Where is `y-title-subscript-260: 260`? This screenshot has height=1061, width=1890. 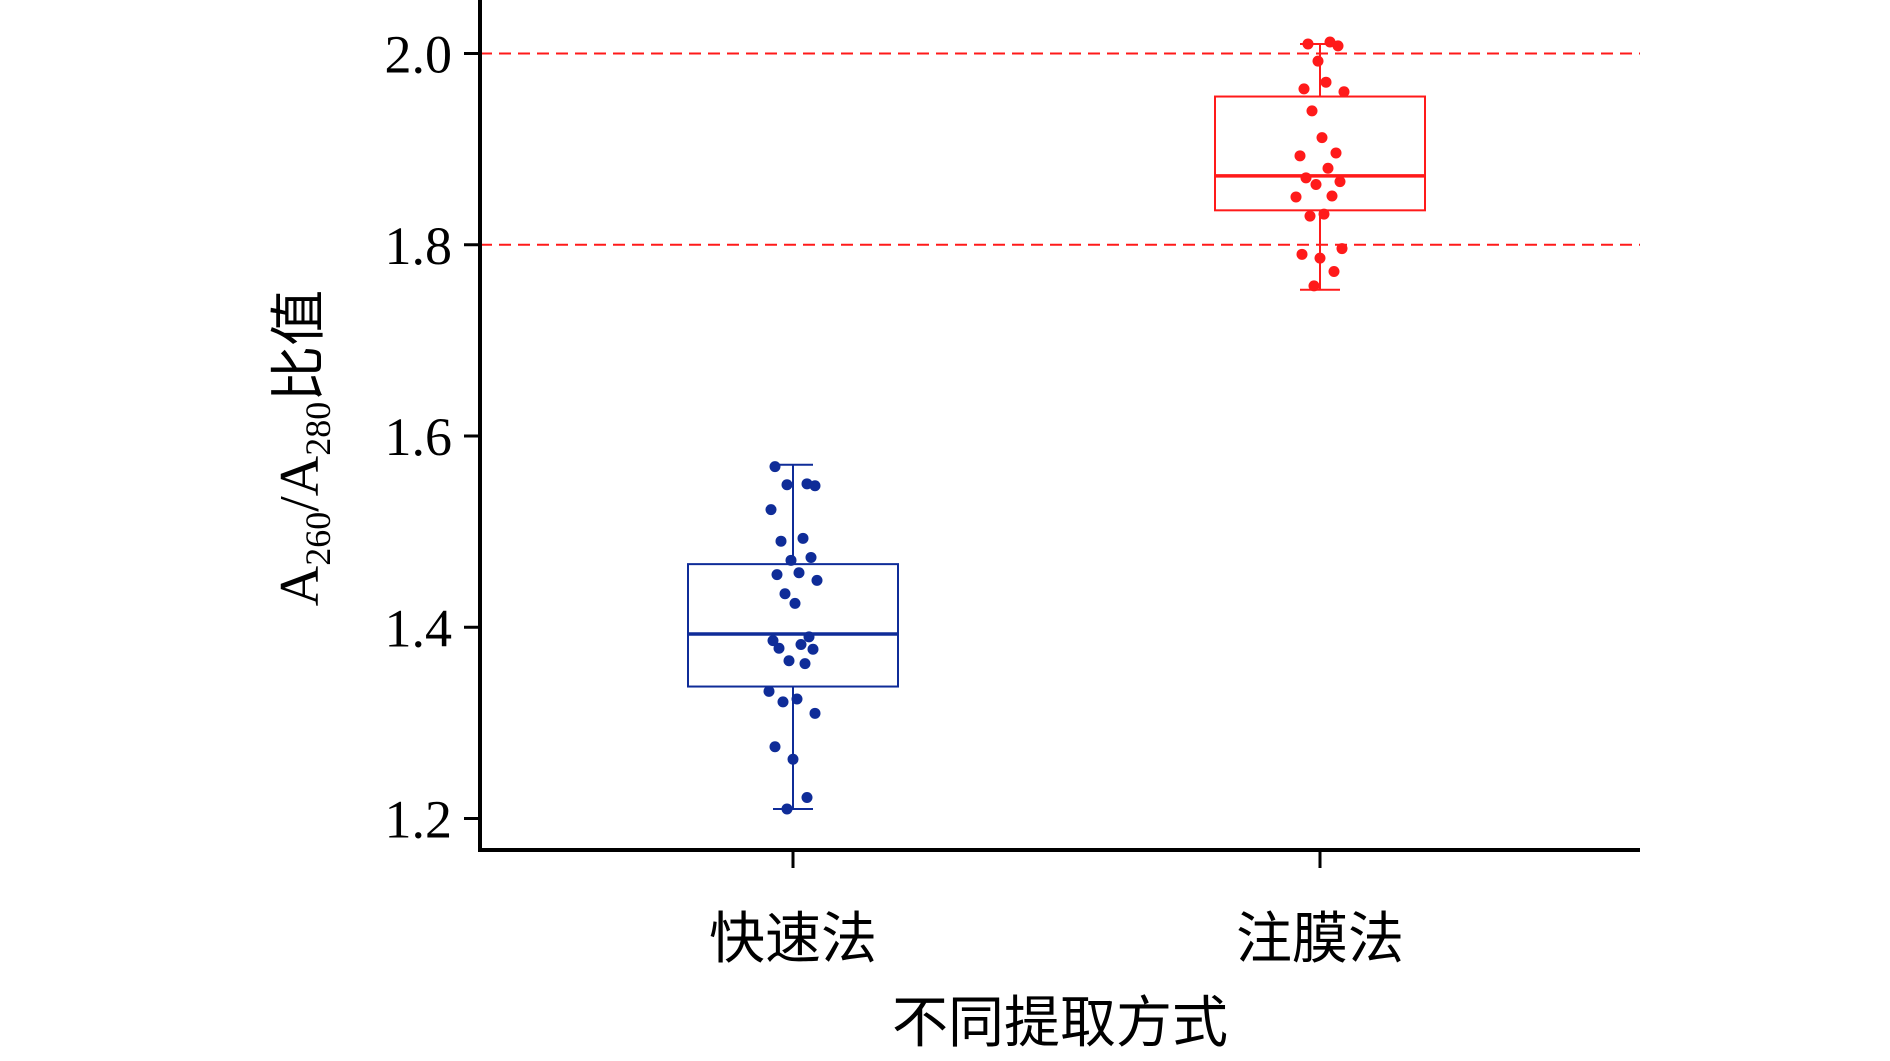
y-title-subscript-260: 260 is located at coordinates (318, 539).